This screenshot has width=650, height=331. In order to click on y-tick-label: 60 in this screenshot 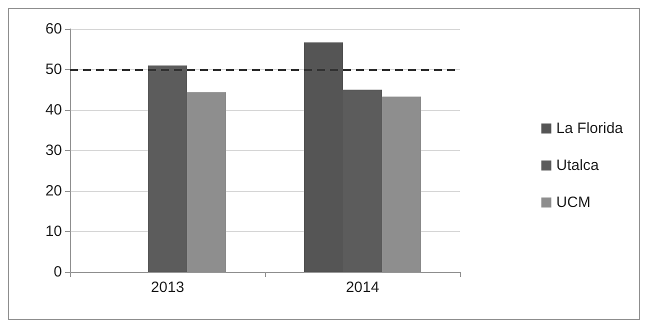, I will do `click(53, 29)`.